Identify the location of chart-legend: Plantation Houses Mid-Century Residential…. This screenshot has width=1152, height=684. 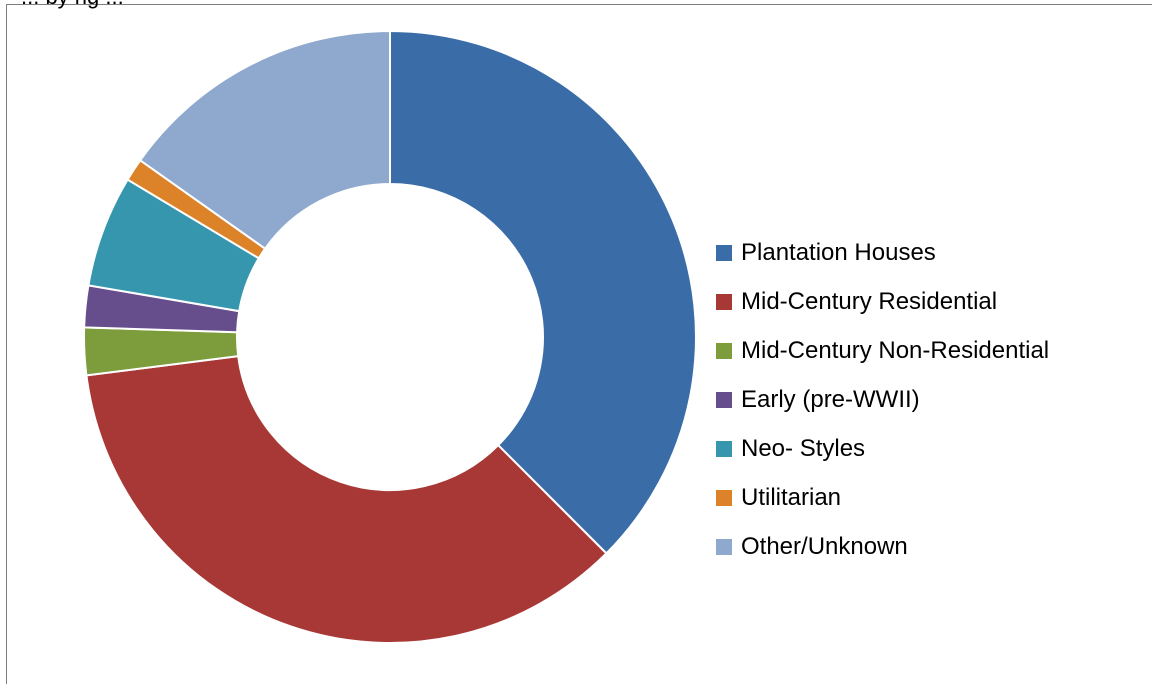
(882, 399).